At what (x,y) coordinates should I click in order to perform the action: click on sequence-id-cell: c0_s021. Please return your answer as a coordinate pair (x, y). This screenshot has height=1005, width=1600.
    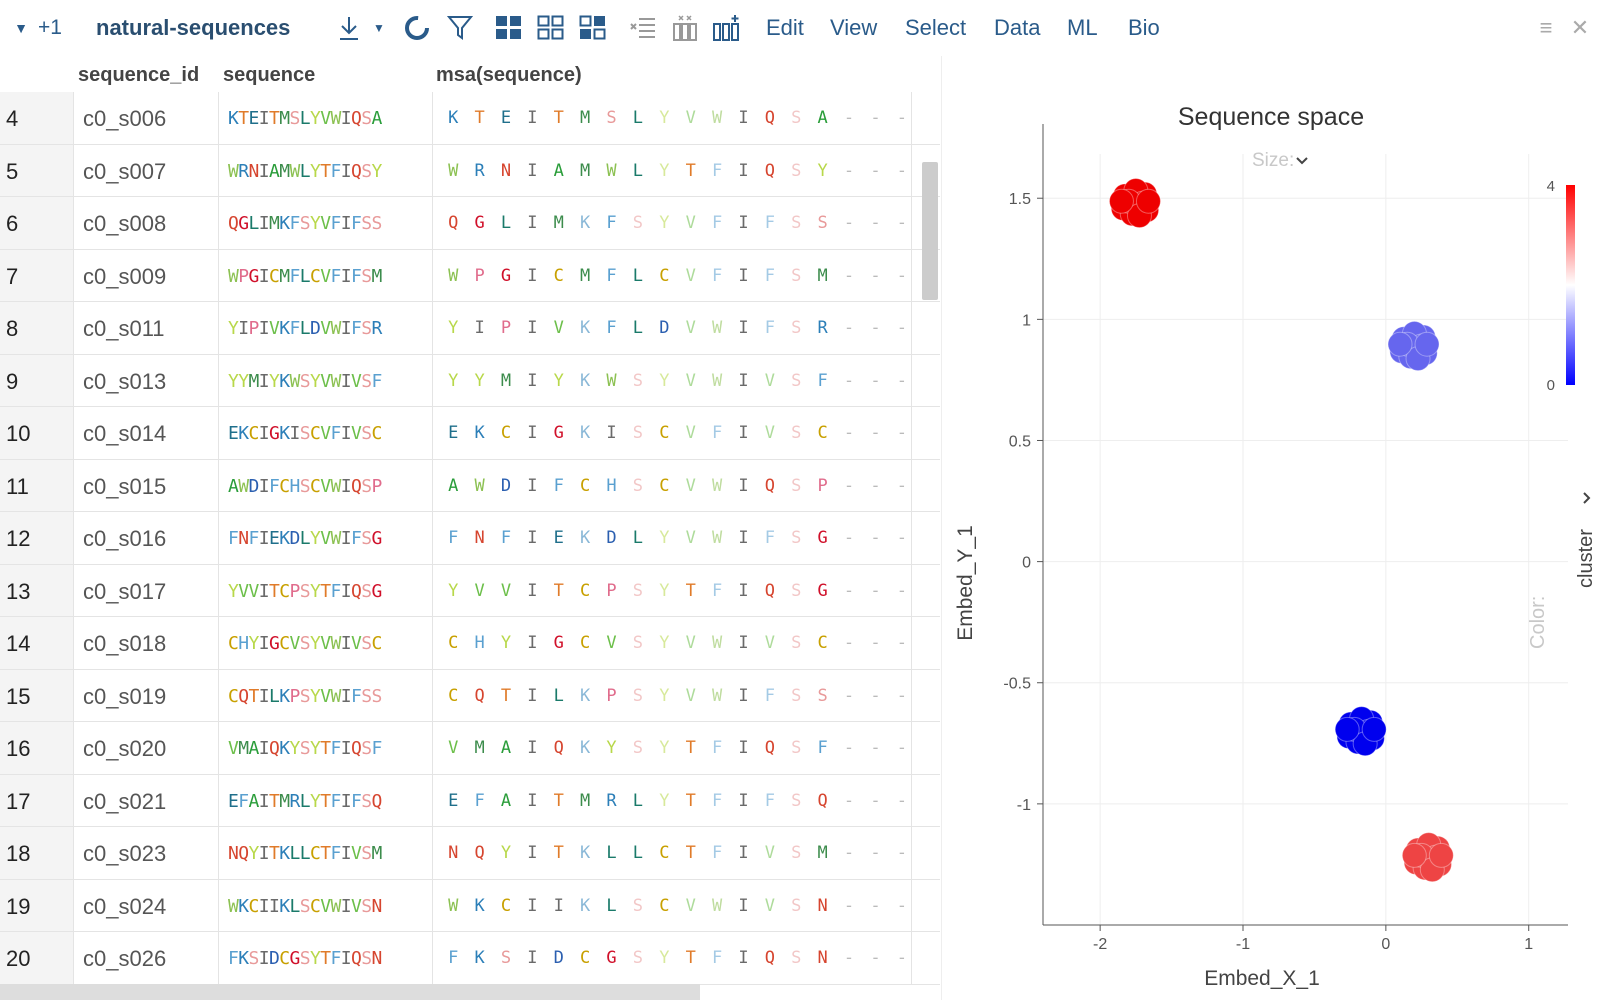
    Looking at the image, I should click on (147, 800).